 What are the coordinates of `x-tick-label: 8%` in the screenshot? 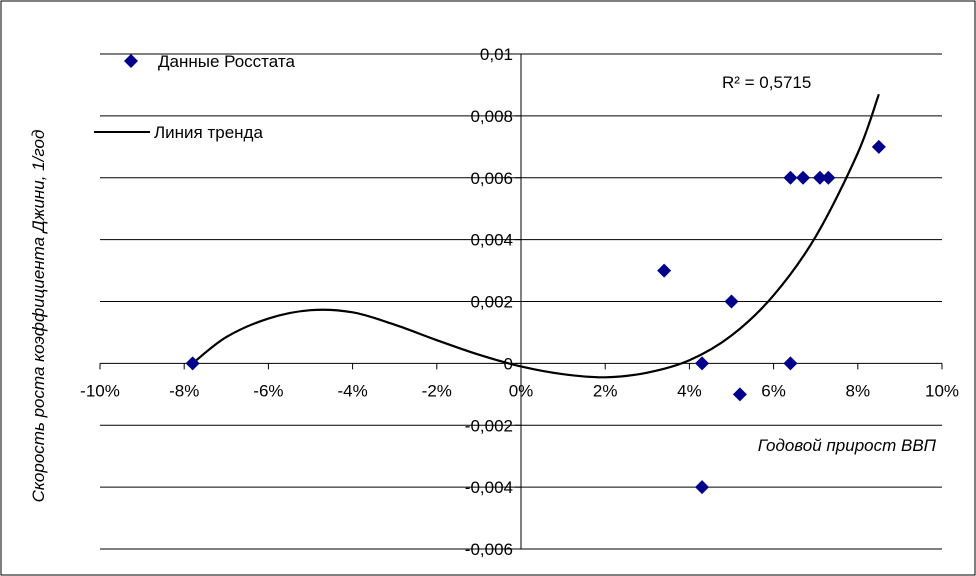 It's located at (858, 390).